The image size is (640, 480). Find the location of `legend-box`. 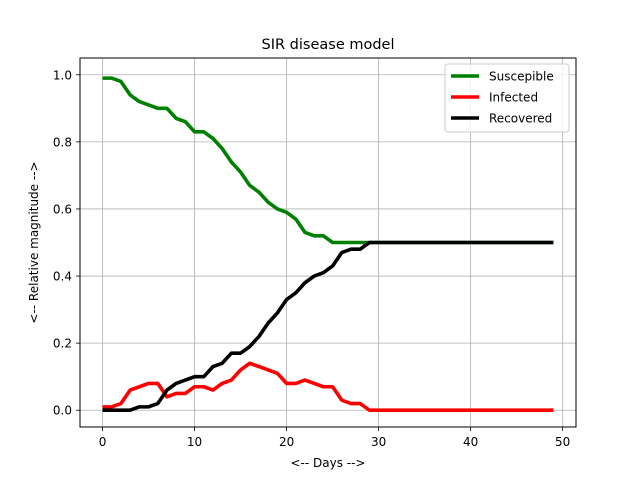

legend-box is located at coordinates (507, 98).